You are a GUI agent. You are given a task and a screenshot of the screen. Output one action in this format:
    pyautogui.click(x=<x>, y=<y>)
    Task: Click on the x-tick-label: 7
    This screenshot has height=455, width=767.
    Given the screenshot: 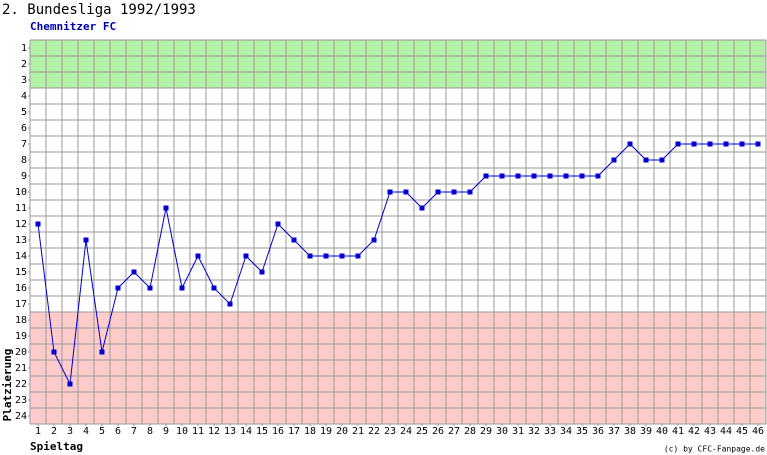 What is the action you would take?
    pyautogui.click(x=134, y=431)
    